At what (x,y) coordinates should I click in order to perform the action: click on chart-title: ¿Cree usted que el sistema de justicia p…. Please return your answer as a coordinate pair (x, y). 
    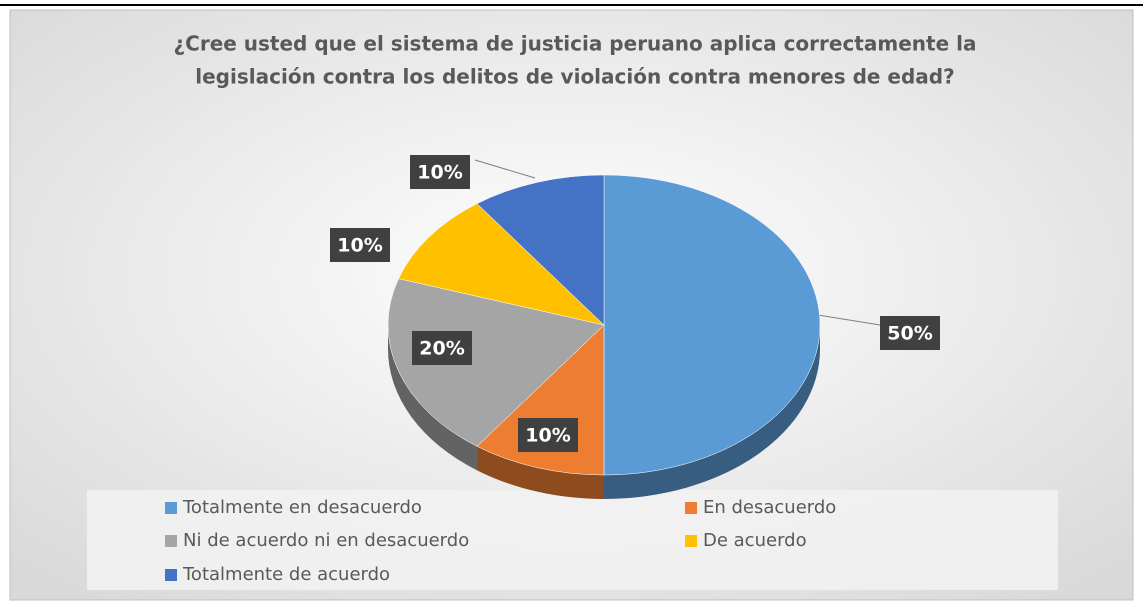
    Looking at the image, I should click on (575, 44).